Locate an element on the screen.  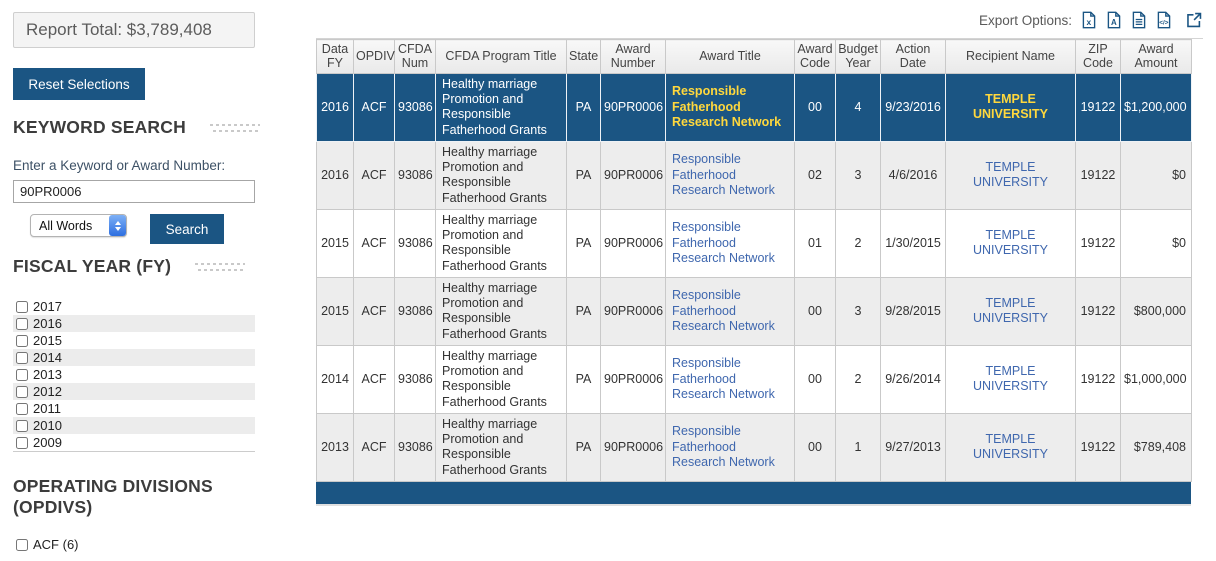
checkbox-row: 2017 is located at coordinates (134, 306).